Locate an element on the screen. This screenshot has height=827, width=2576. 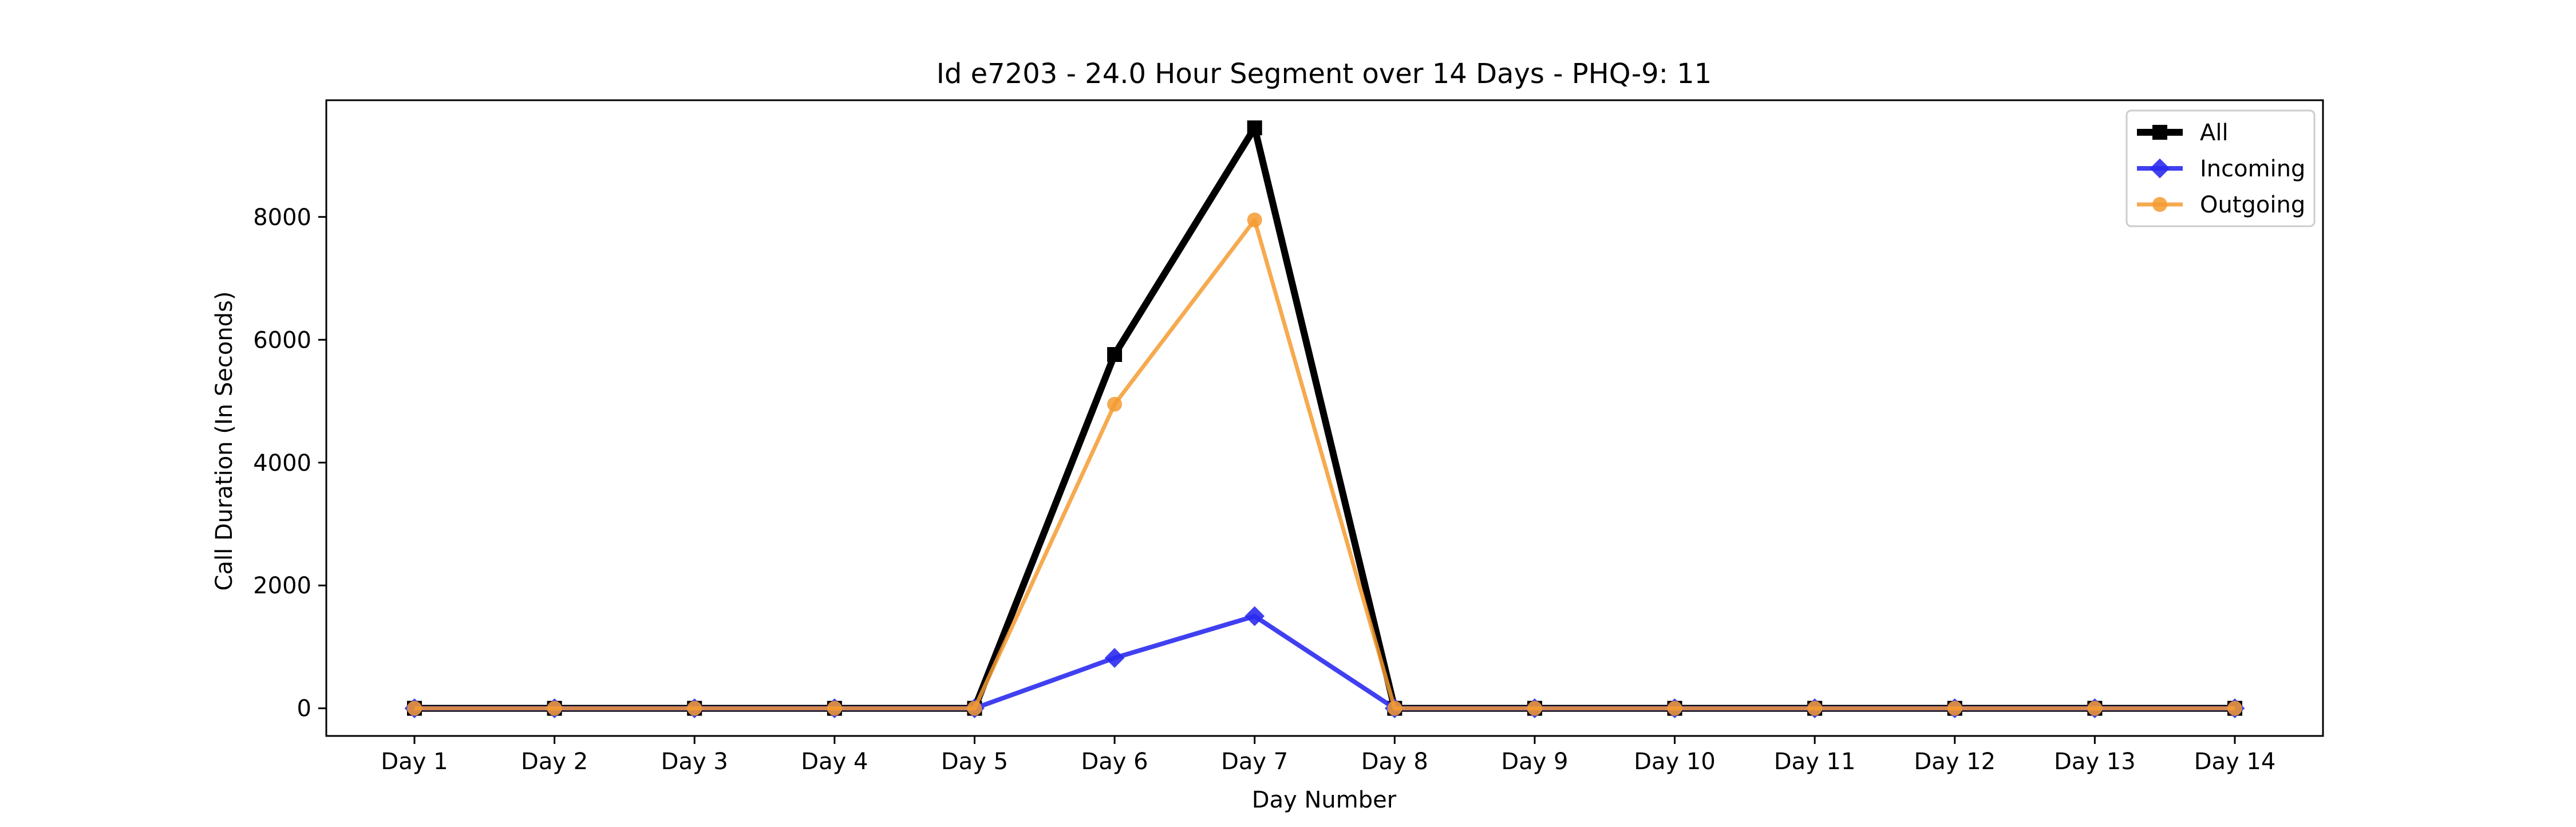
legend-item-outgoing: Outgoing is located at coordinates (2221, 205).